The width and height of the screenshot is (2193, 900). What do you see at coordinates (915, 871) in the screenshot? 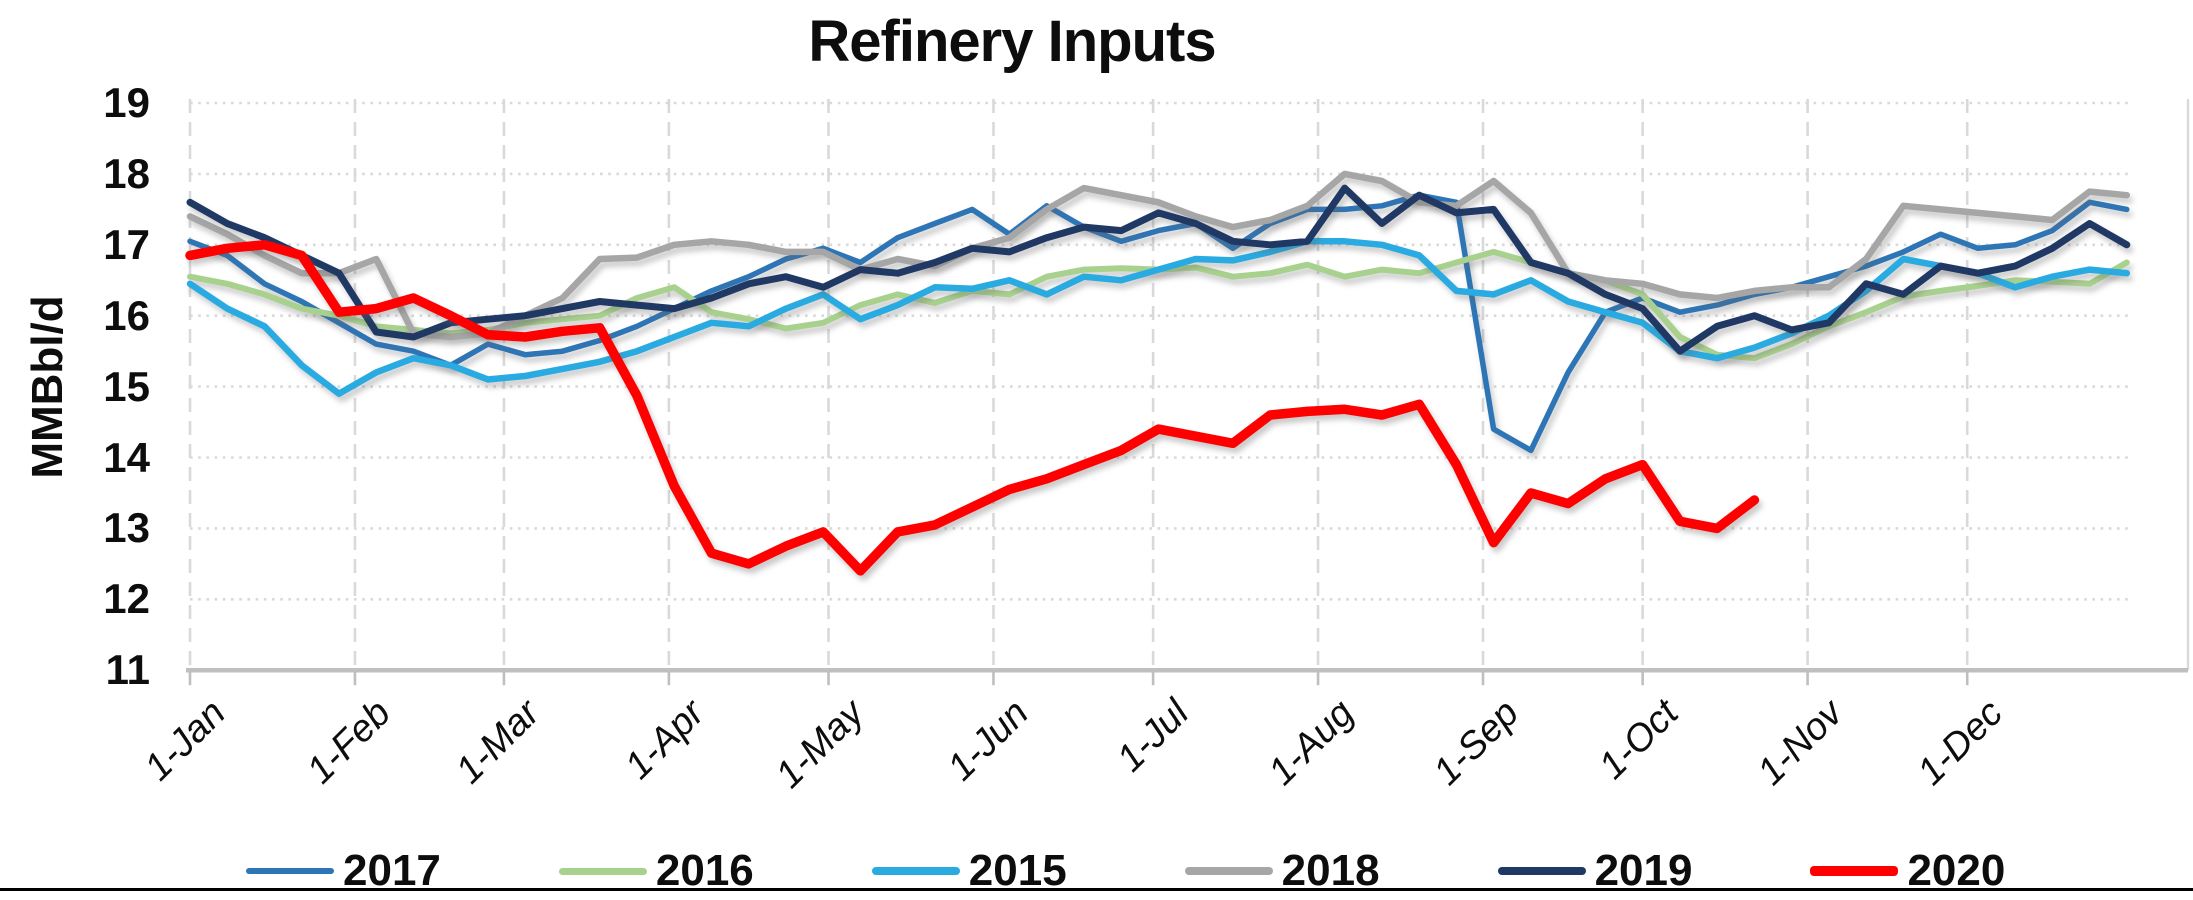
I see `legend-swatch-2015` at bounding box center [915, 871].